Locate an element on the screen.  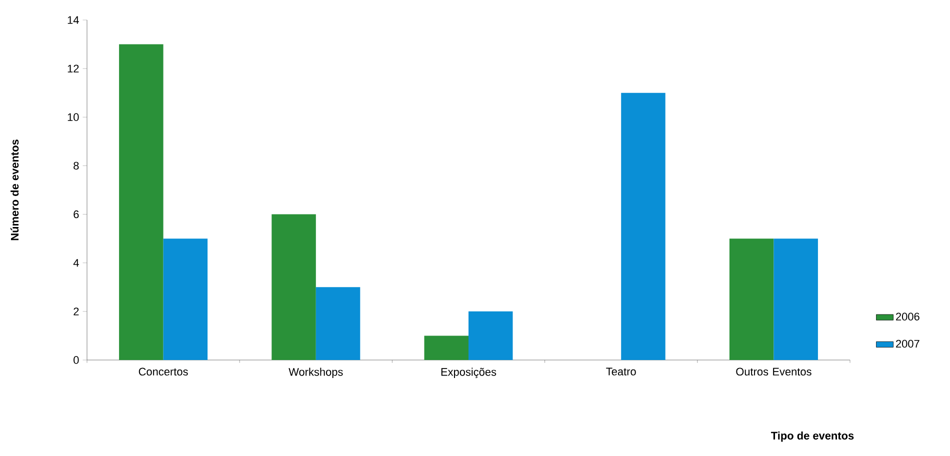
x-tick-label: Outros Eventos is located at coordinates (774, 372).